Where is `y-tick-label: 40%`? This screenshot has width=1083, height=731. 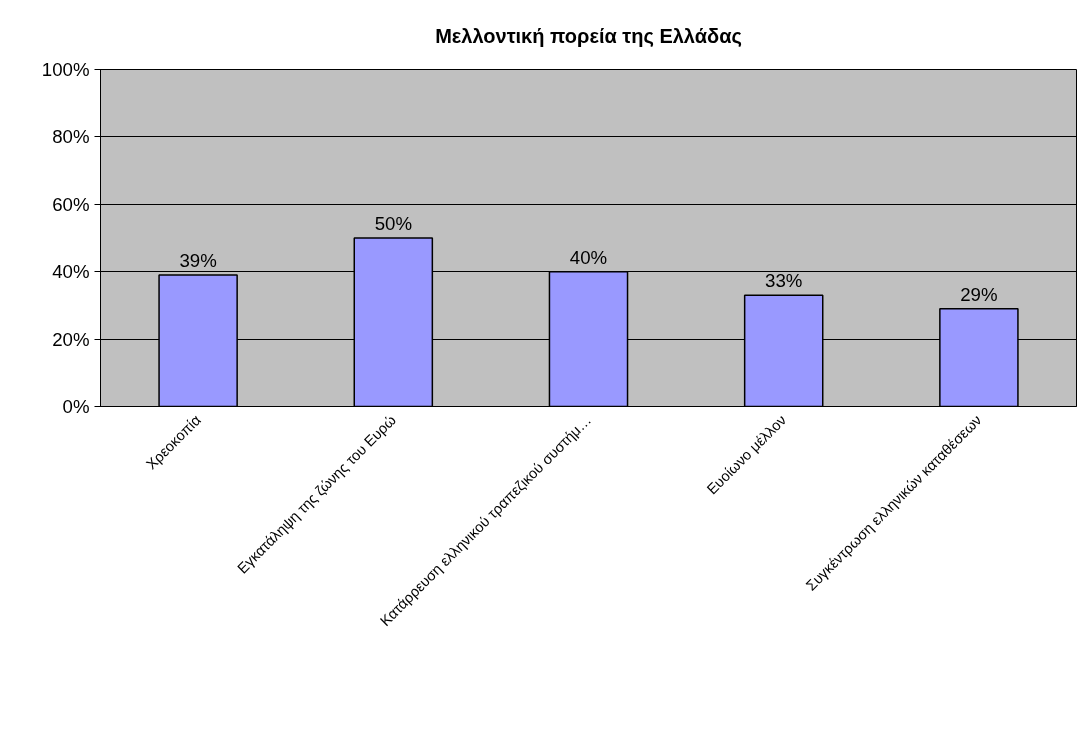
y-tick-label: 40% is located at coordinates (71, 272).